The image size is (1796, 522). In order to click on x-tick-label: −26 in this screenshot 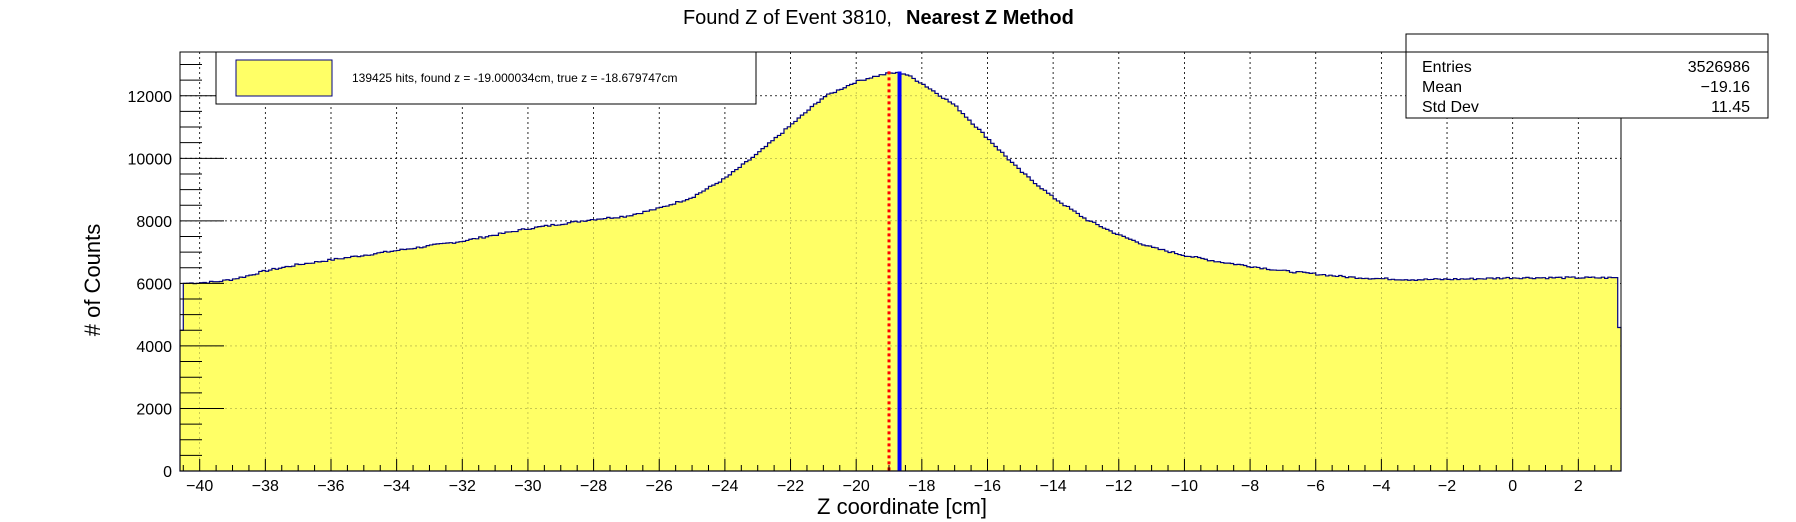, I will do `click(659, 486)`.